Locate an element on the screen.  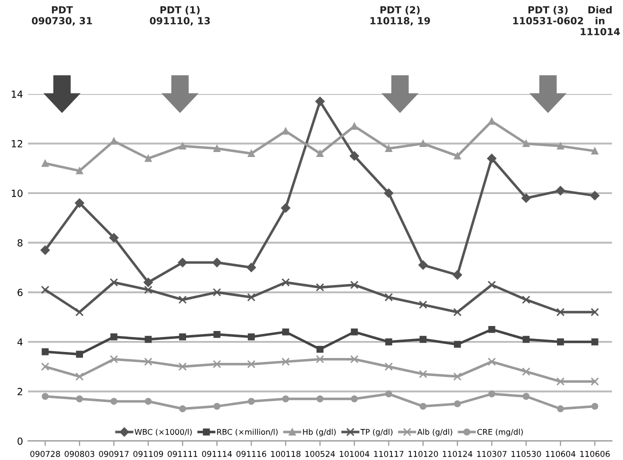
x-tick-label: 110124 is located at coordinates (457, 453).